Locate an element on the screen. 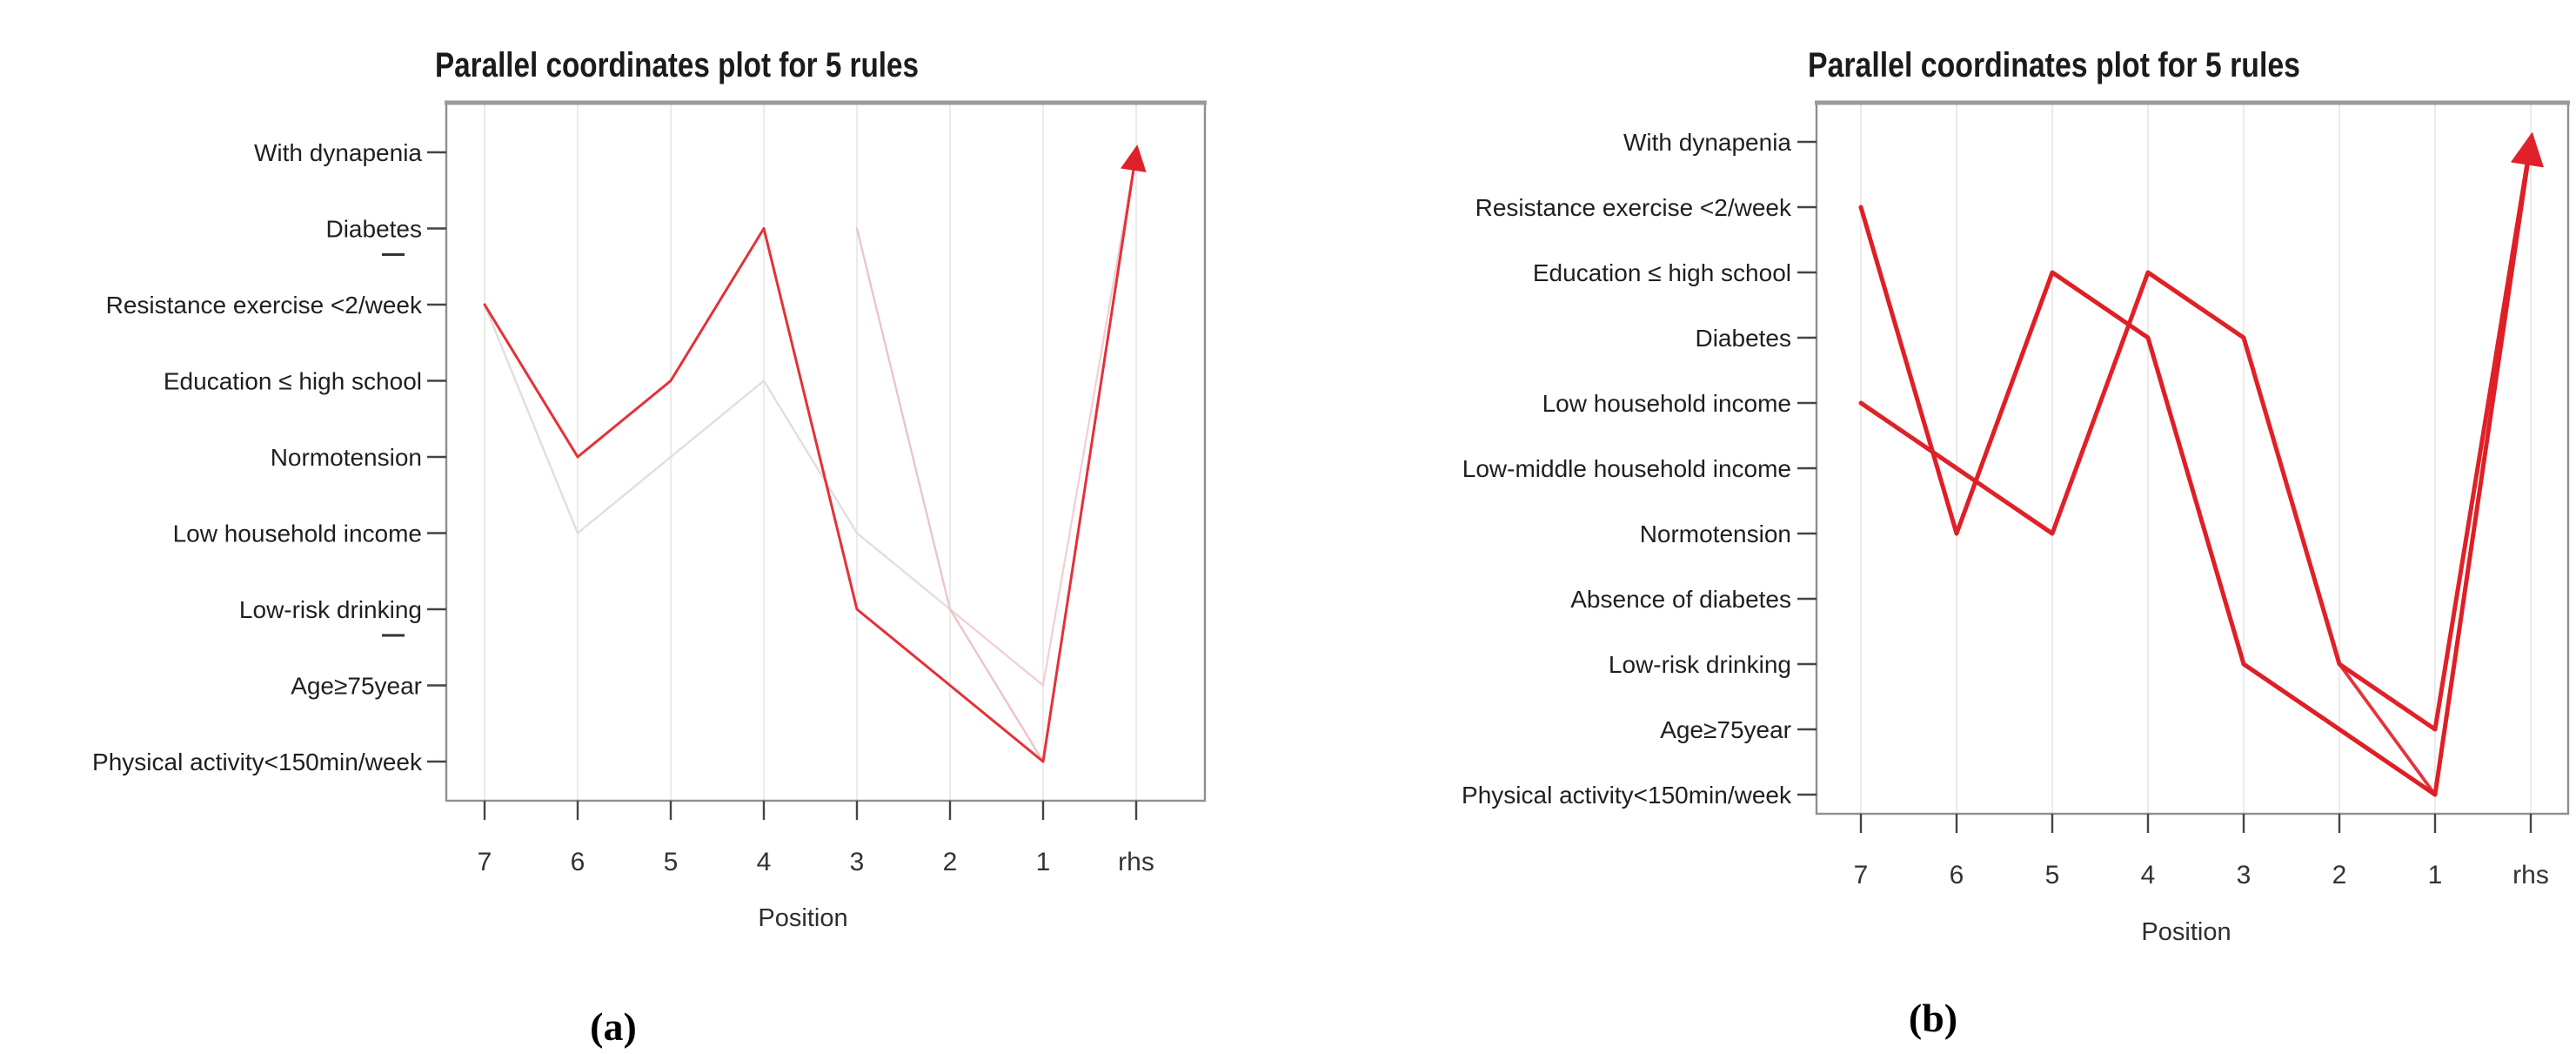 This screenshot has height=1054, width=2576. x-axis-title-a: Position is located at coordinates (802, 918).